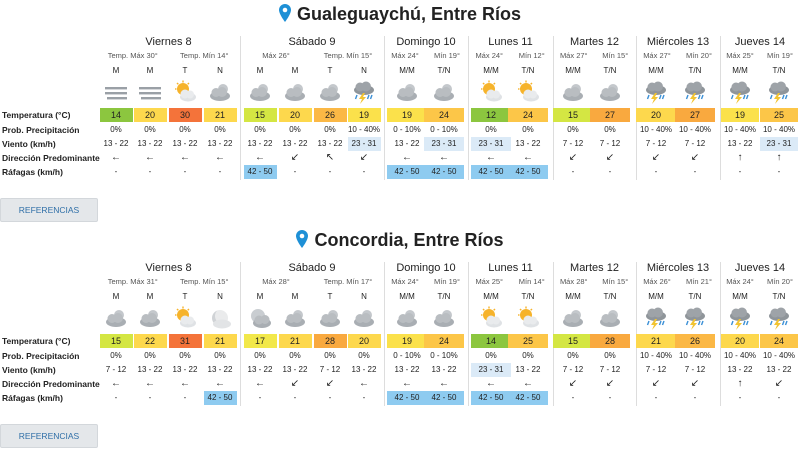 The width and height of the screenshot is (800, 450). Describe the element at coordinates (531, 281) in the screenshot. I see `day-min-temp: Mín 14°` at that location.